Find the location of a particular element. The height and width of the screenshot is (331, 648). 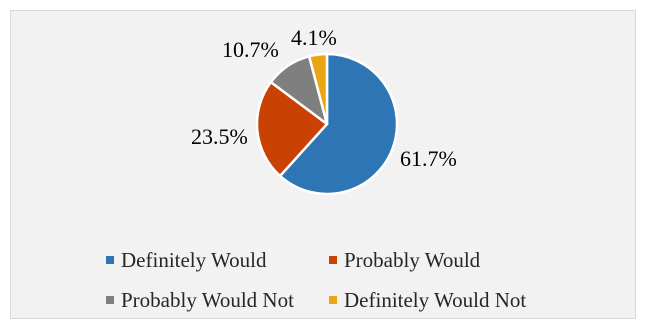

slice-label-probably-would: 23.5% is located at coordinates (219, 136).